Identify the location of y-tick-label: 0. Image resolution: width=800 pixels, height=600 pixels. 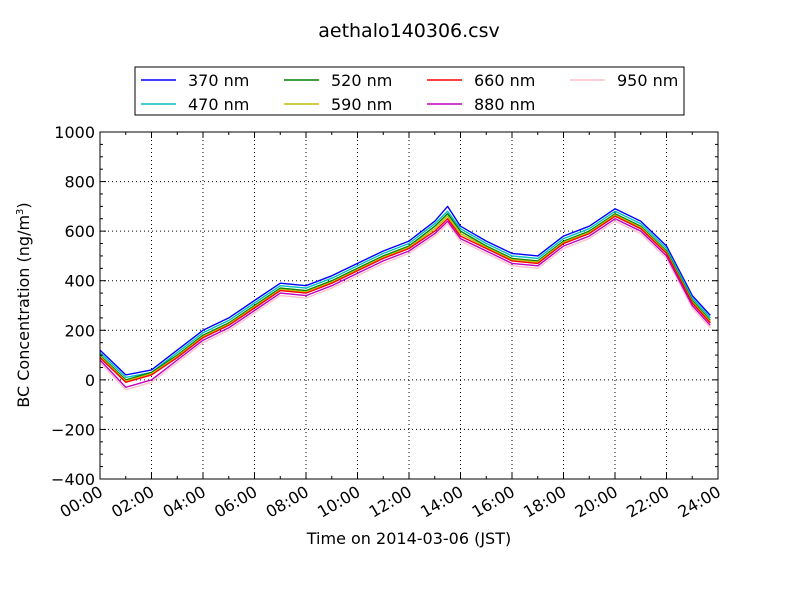
(90, 380).